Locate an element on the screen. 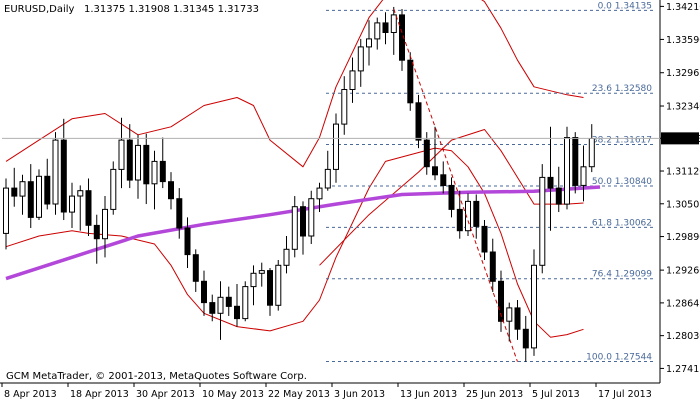 Image resolution: width=700 pixels, height=402 pixels. fibo-level-label: 76.4 1.29099 is located at coordinates (622, 275).